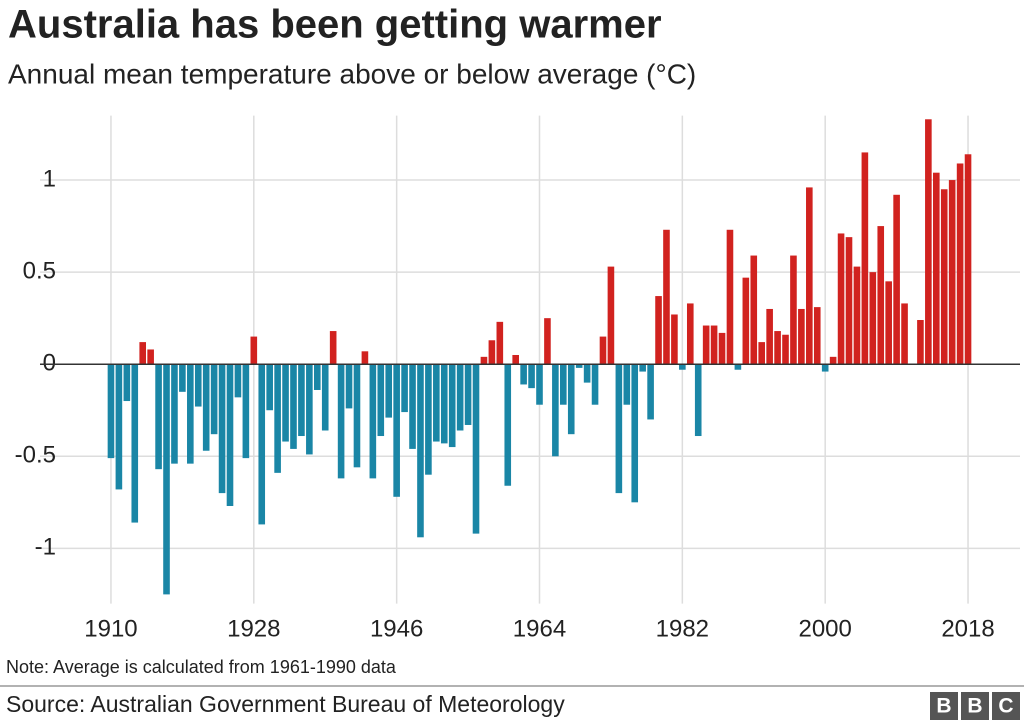 This screenshot has width=1024, height=720. What do you see at coordinates (335, 25) in the screenshot?
I see `chart-title: Australia has been getting warmer` at bounding box center [335, 25].